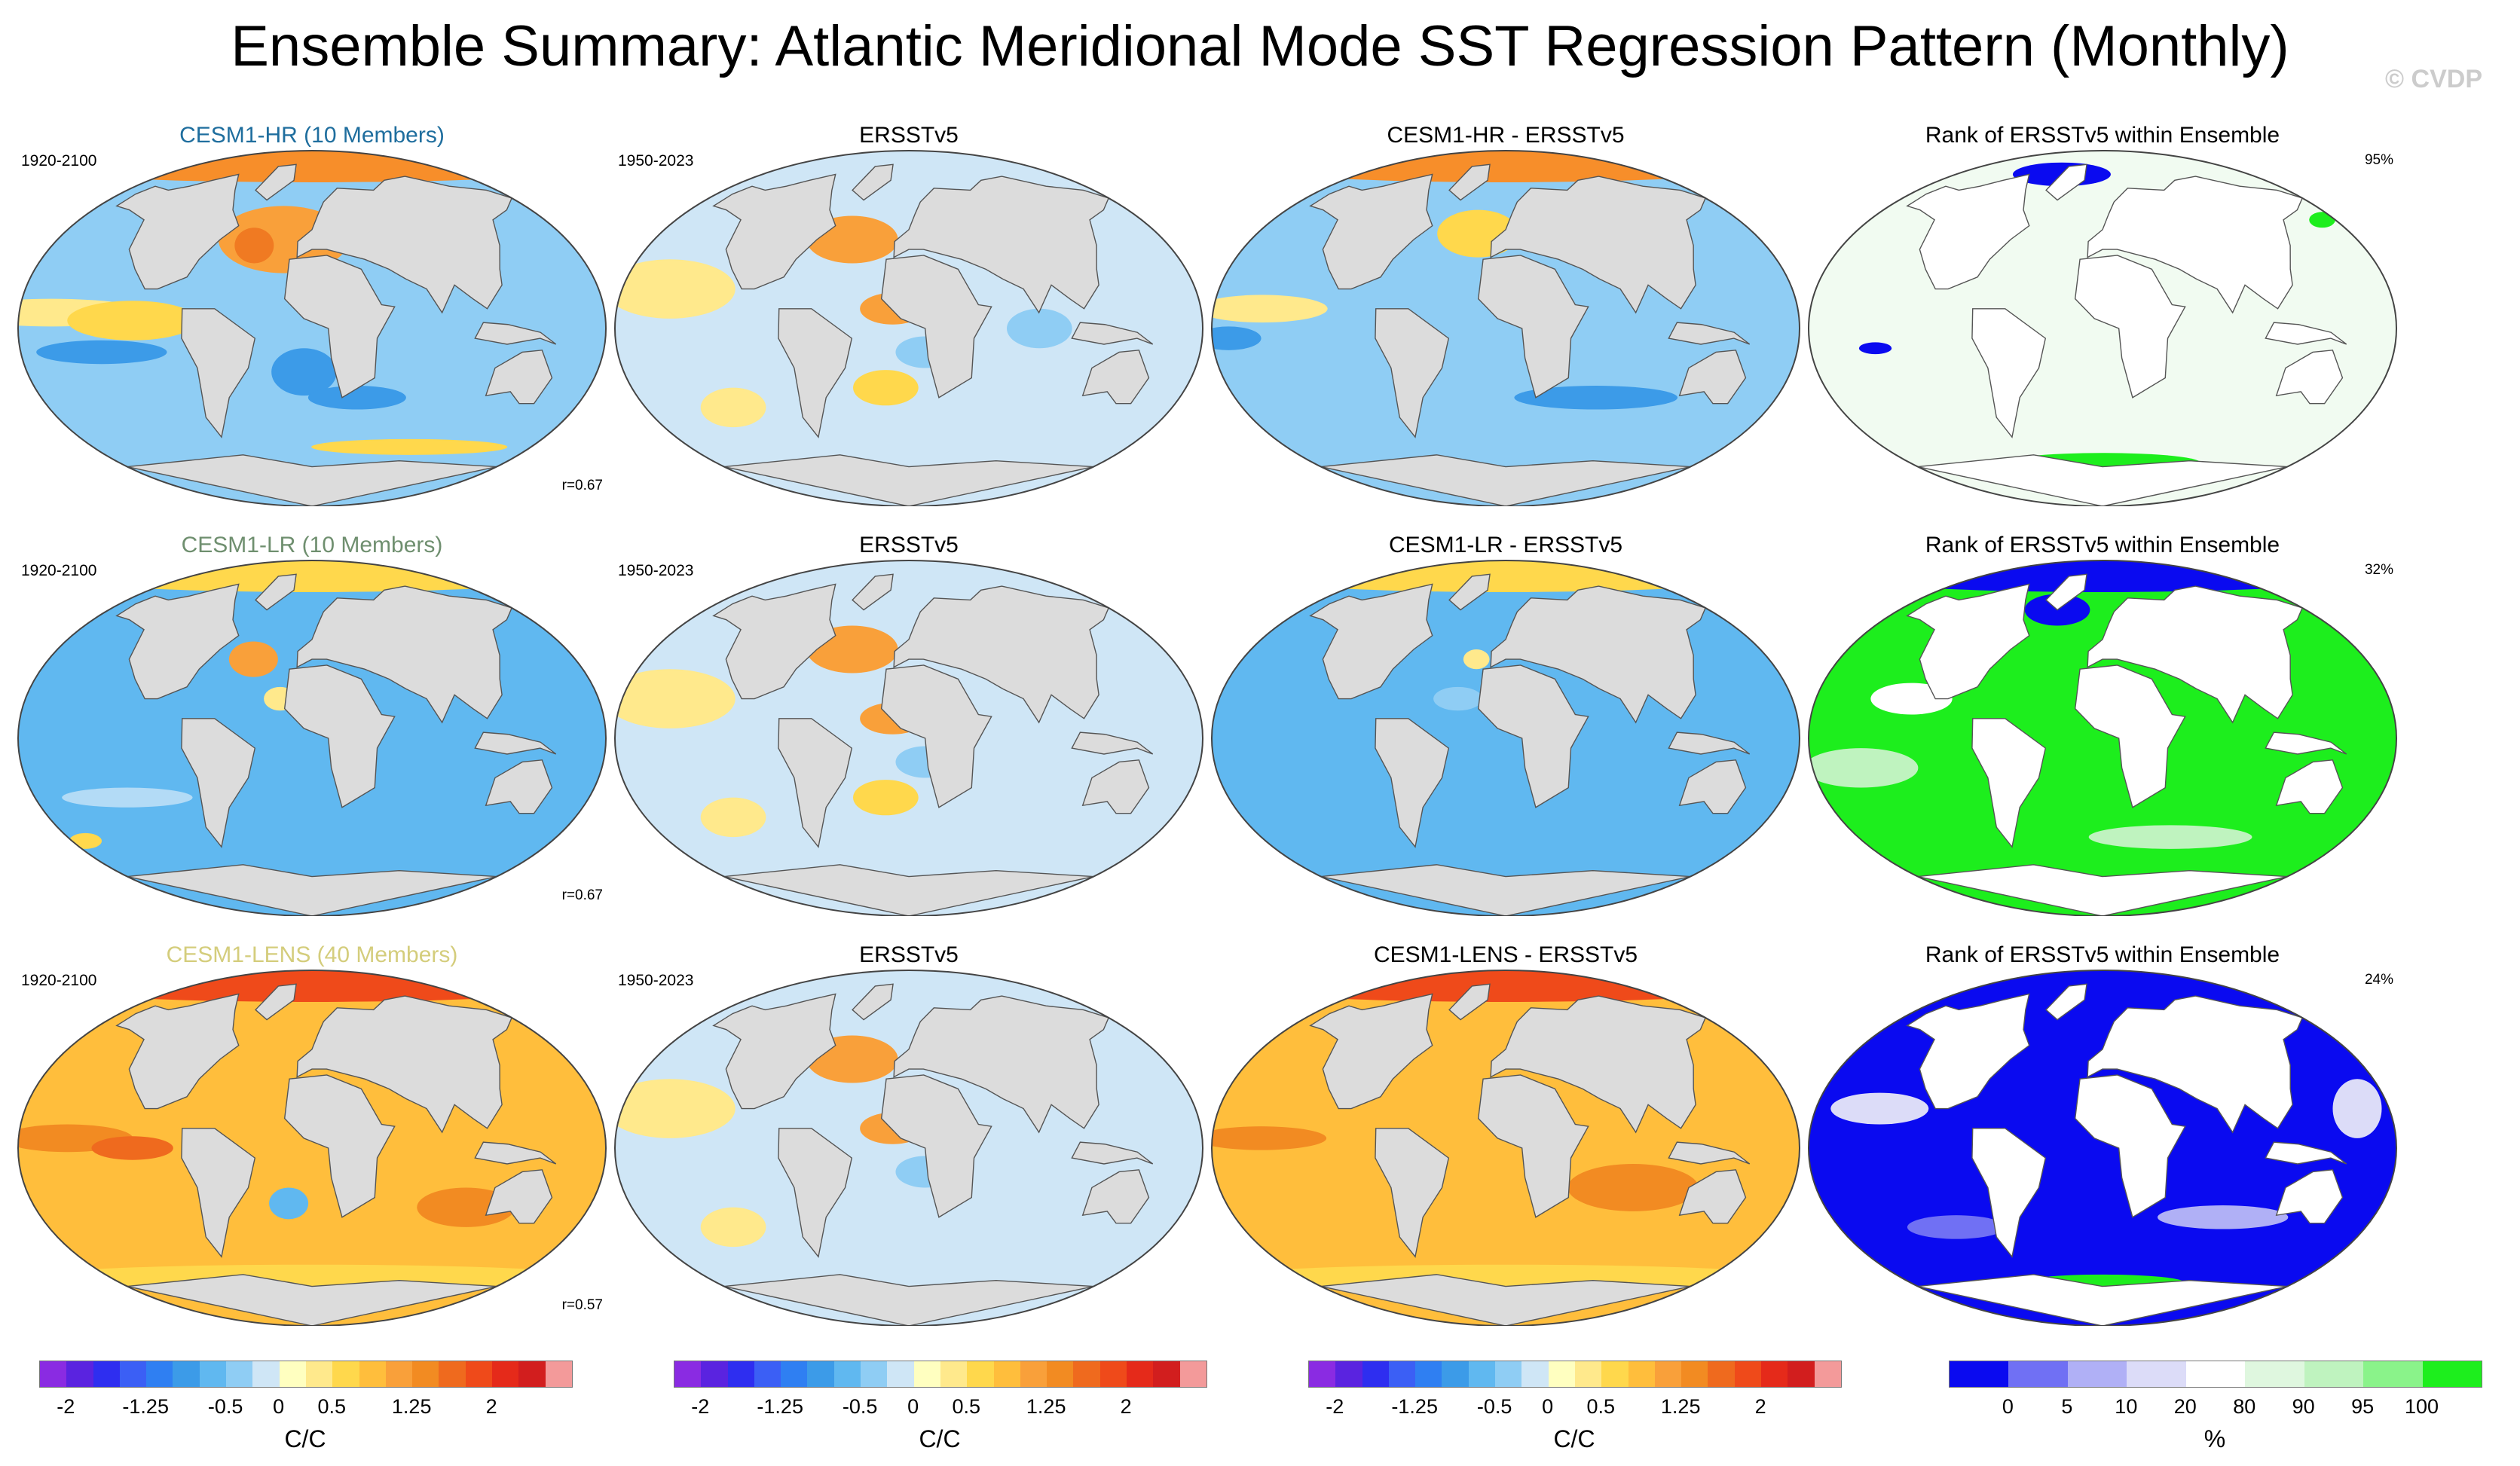 Image resolution: width=2520 pixels, height=1466 pixels. I want to click on map-r2diff, so click(1505, 1148).